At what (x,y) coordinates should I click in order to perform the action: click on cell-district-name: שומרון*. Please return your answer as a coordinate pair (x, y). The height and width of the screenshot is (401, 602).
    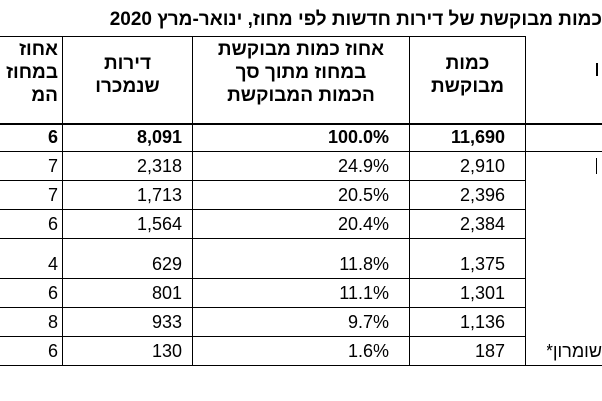
    Looking at the image, I should click on (574, 351).